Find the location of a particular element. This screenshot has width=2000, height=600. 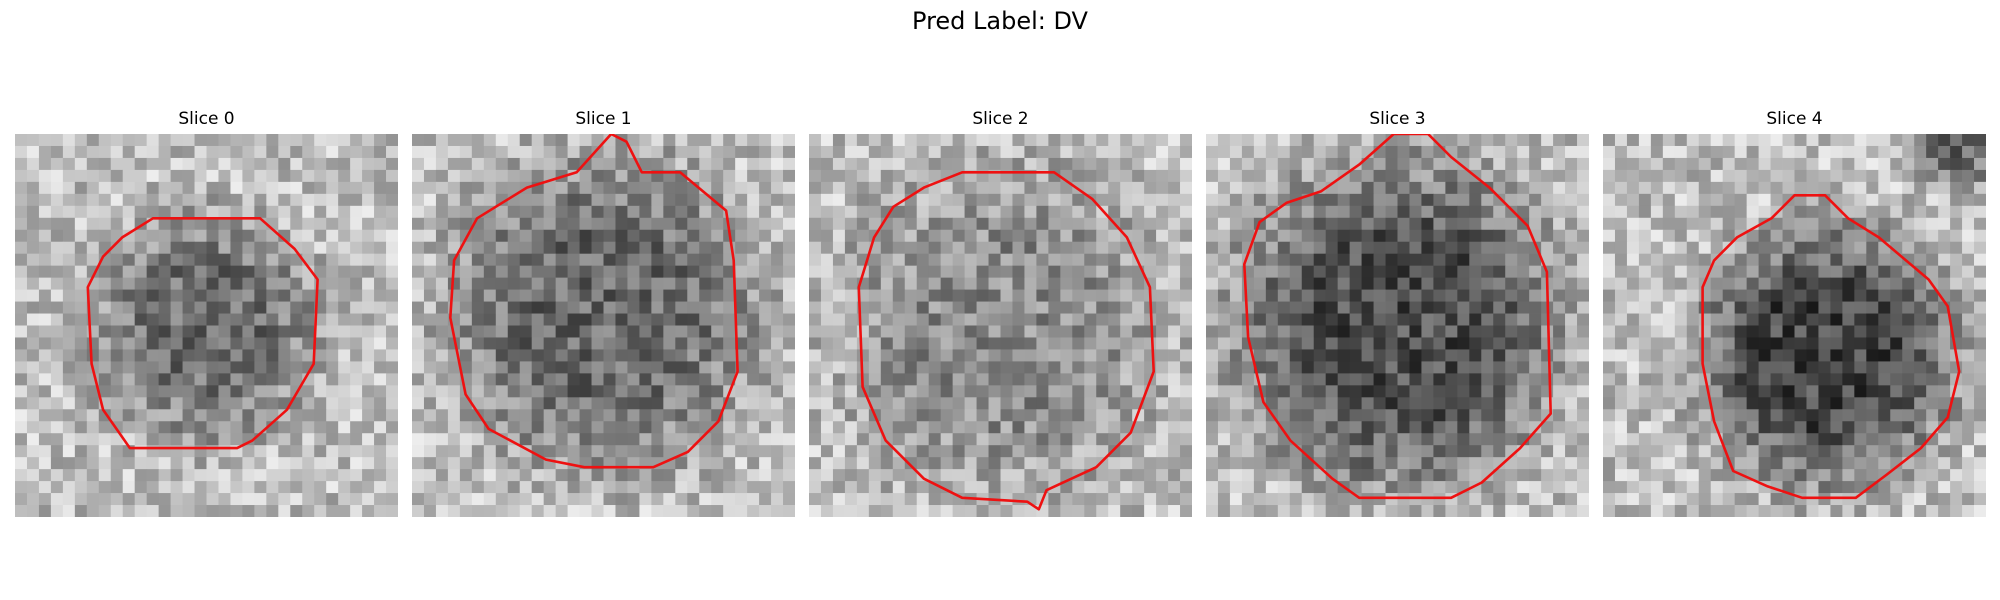

segmentation-contour is located at coordinates (1006, 340).